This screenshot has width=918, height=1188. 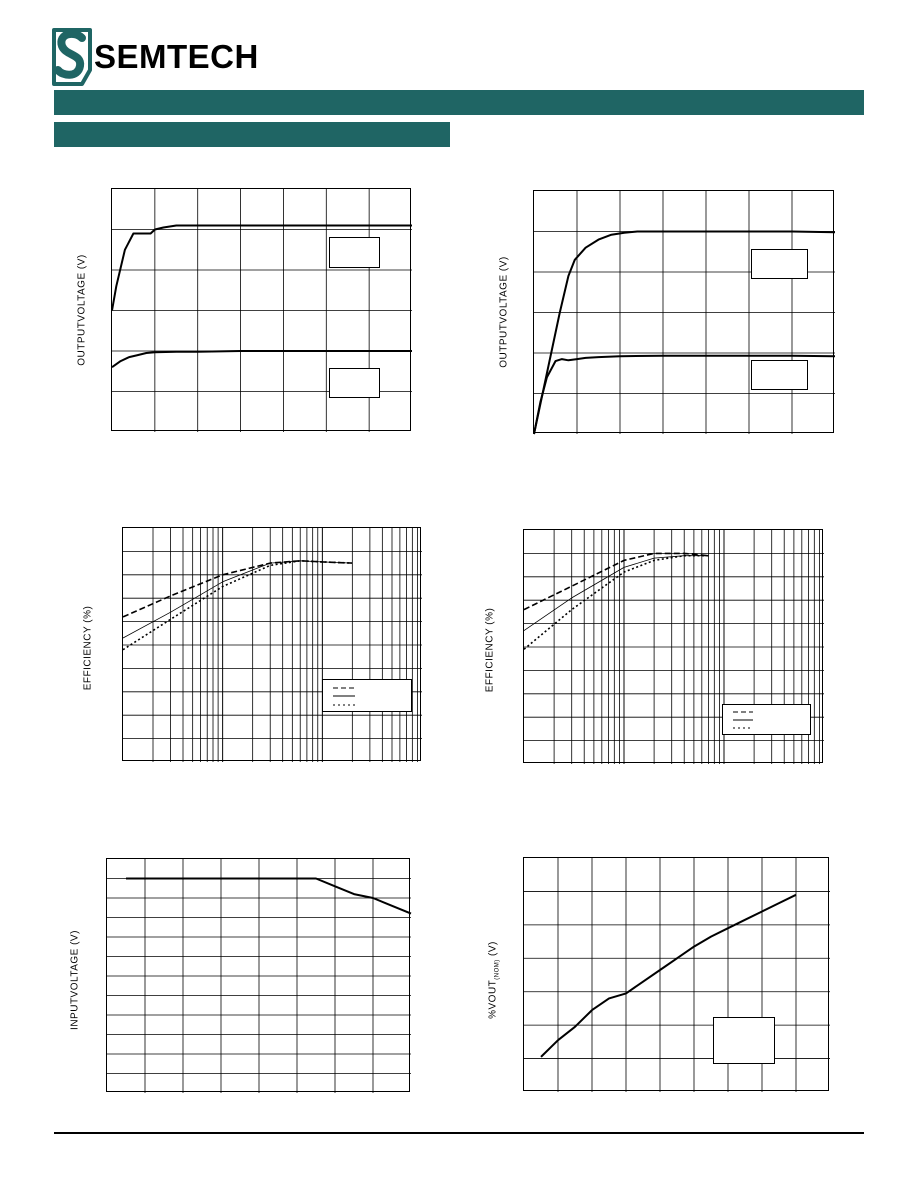 What do you see at coordinates (72, 57) in the screenshot?
I see `semtech-s-logo-icon` at bounding box center [72, 57].